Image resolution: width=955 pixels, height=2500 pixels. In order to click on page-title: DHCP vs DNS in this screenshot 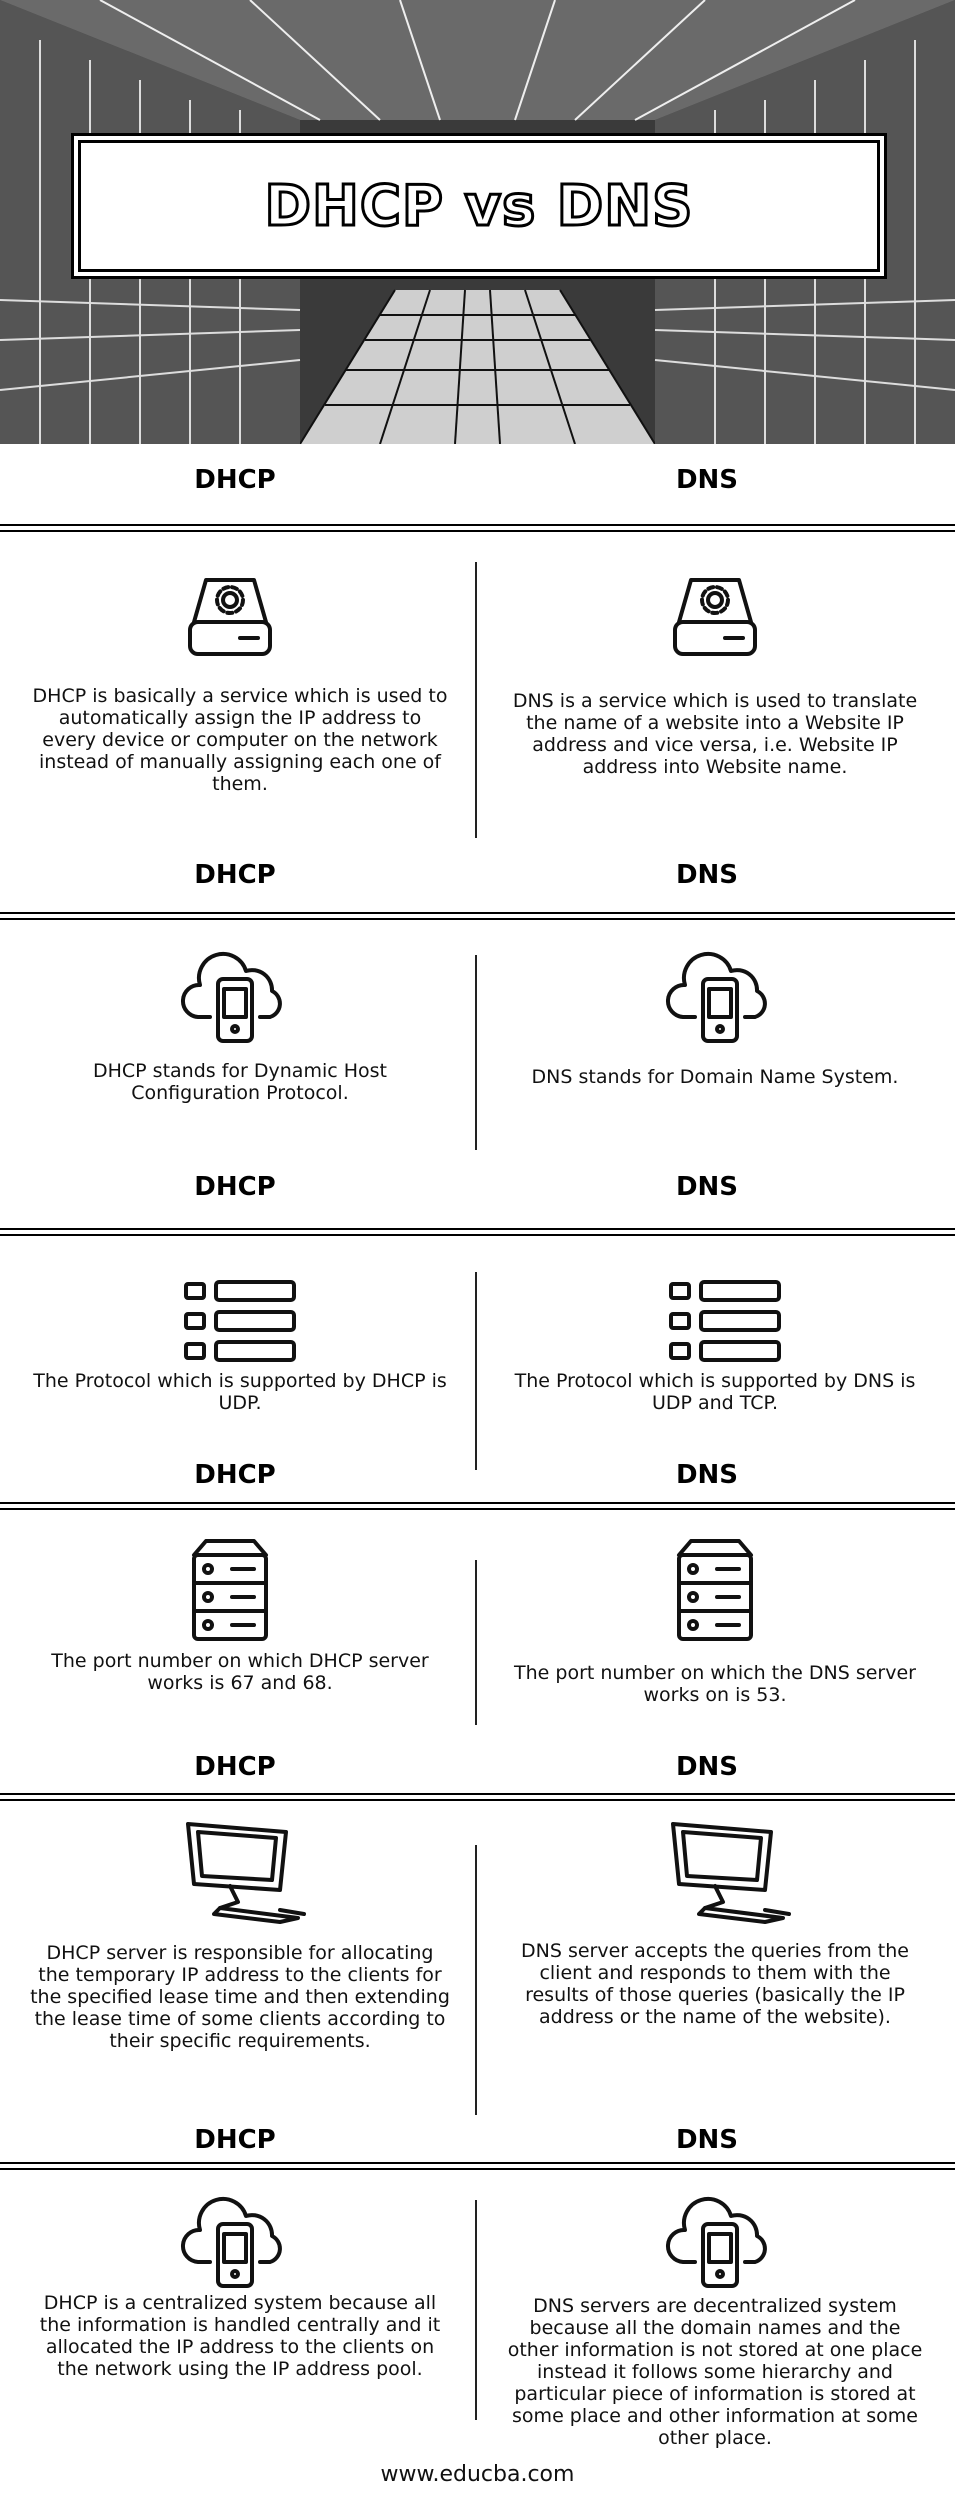, I will do `click(478, 206)`.